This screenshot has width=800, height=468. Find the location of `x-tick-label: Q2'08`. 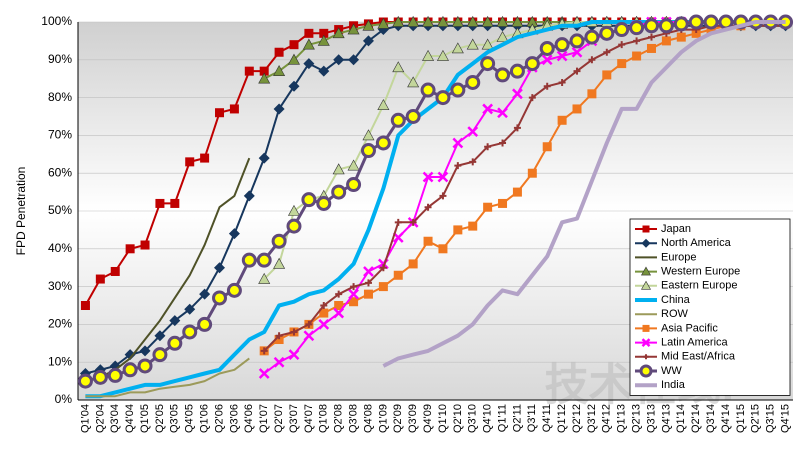

x-tick-label: Q2'08 is located at coordinates (339, 418).